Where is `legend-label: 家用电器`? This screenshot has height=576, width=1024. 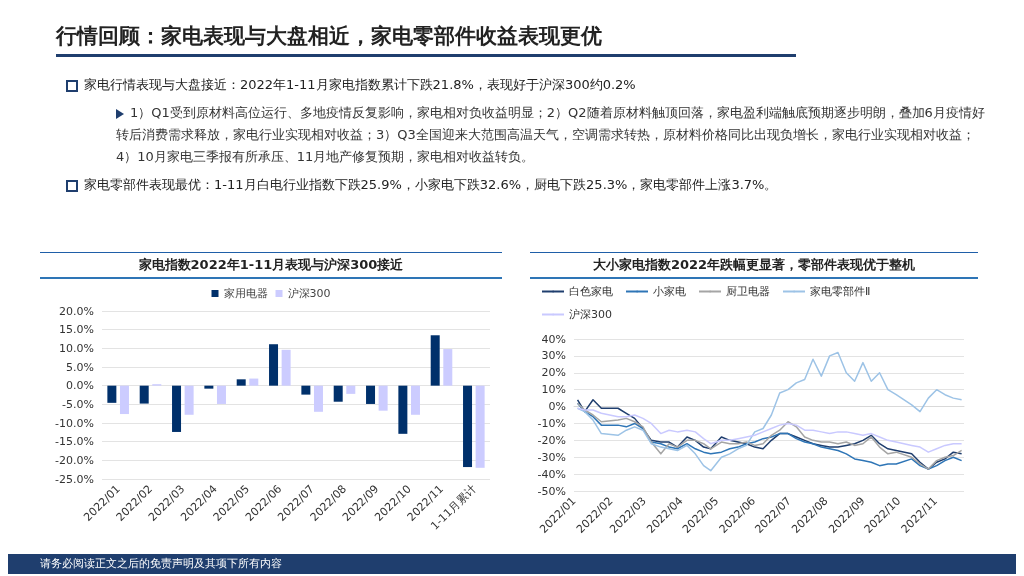
legend-label: 家用电器 is located at coordinates (245, 293).